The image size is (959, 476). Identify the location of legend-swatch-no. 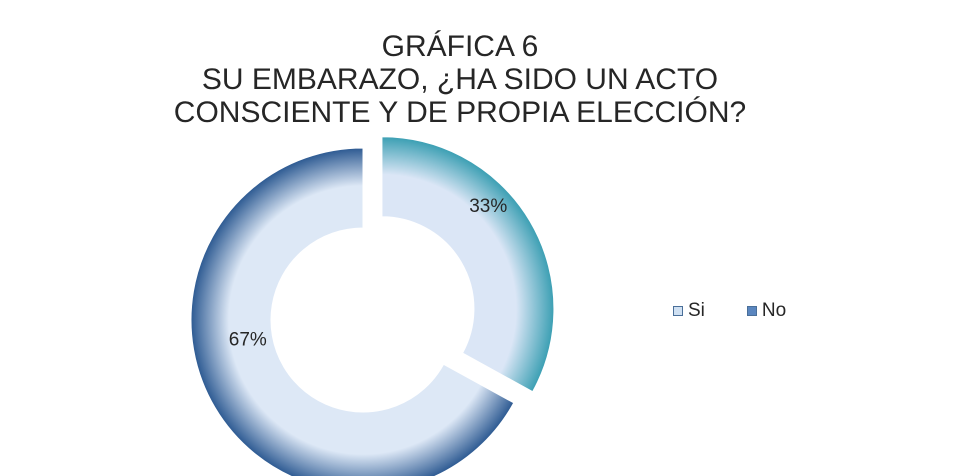
(751, 311).